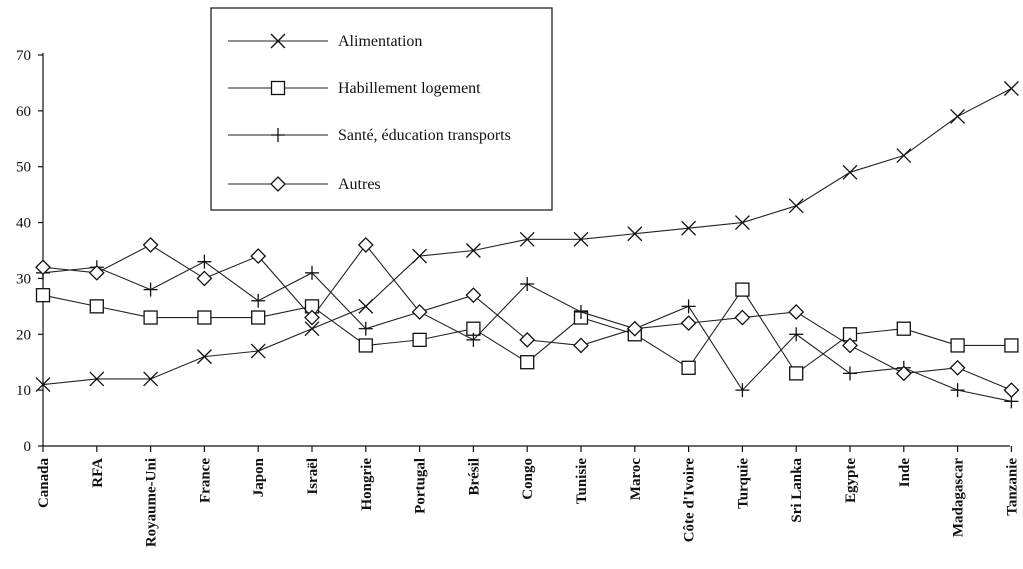  I want to click on x-tick-label: Maroc, so click(636, 479).